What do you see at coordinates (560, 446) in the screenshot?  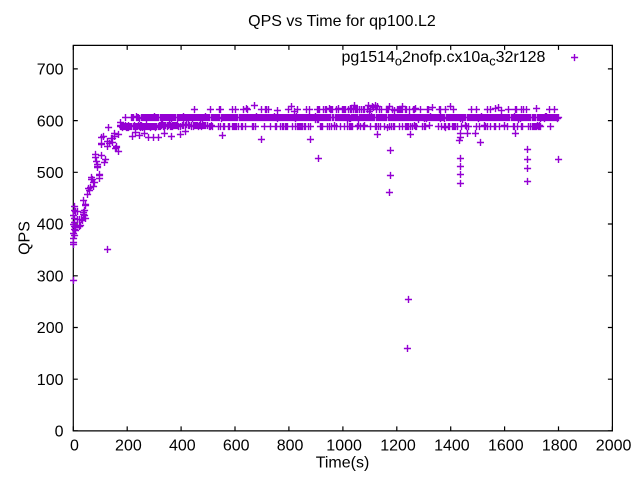 I see `svg-text: 1800` at bounding box center [560, 446].